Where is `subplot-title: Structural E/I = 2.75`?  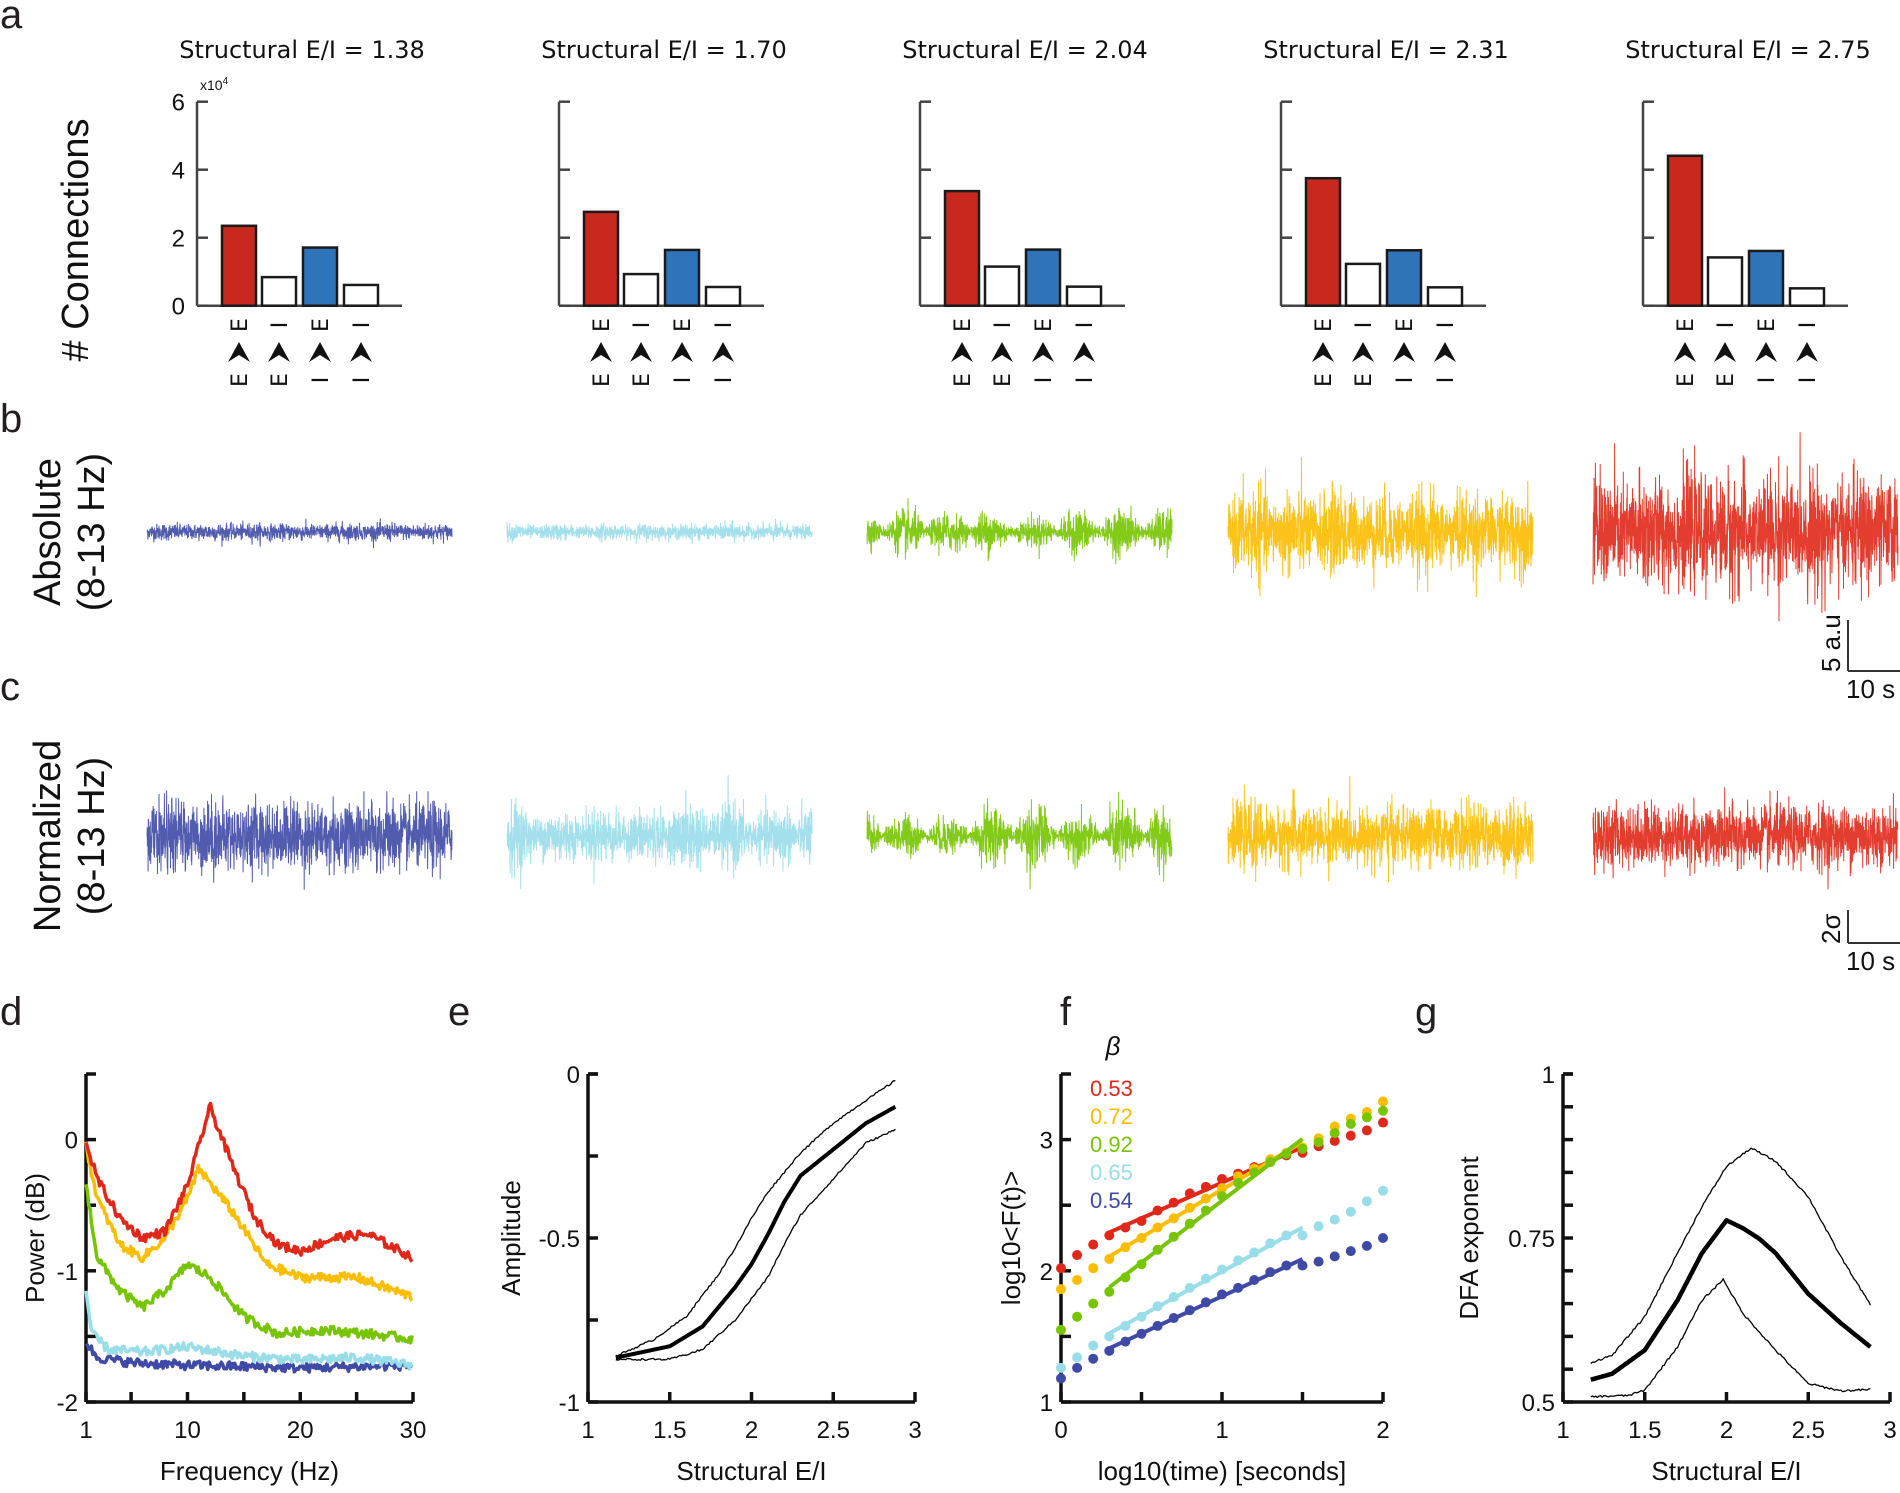 subplot-title: Structural E/I = 2.75 is located at coordinates (1748, 50).